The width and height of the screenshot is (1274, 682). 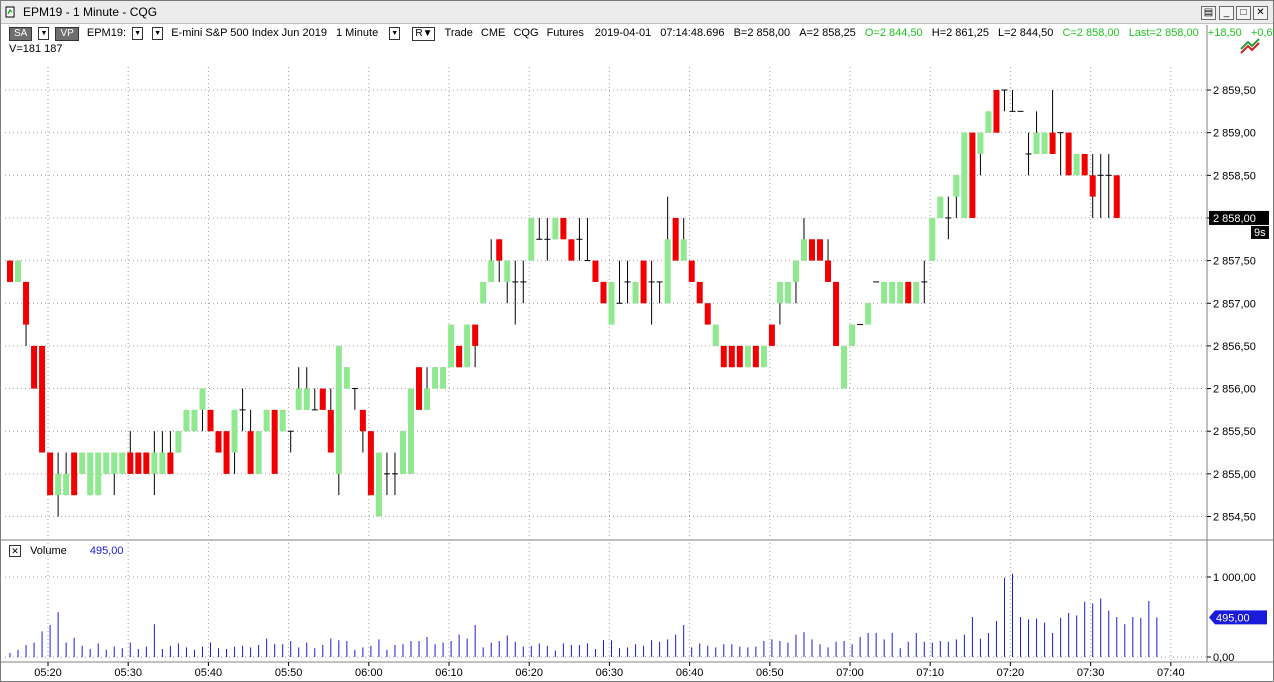 What do you see at coordinates (158, 33) in the screenshot?
I see `contract-dropdown-icon: ▼` at bounding box center [158, 33].